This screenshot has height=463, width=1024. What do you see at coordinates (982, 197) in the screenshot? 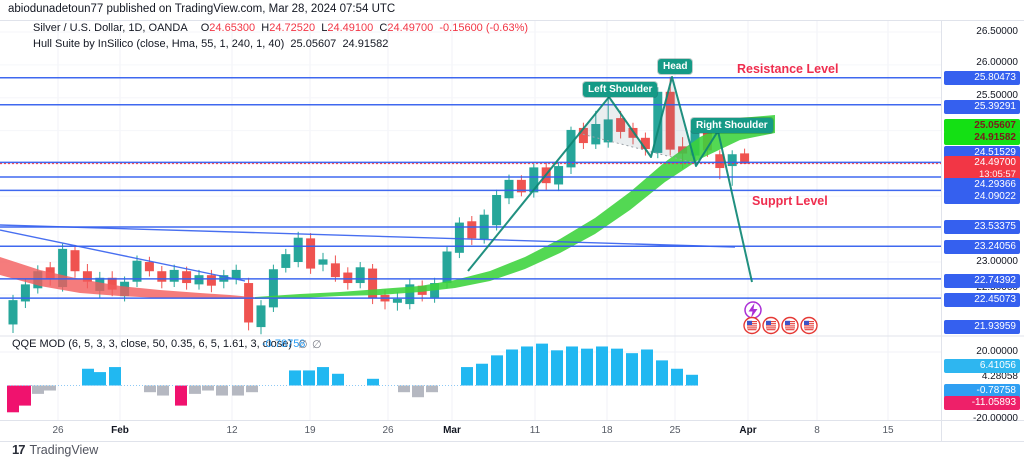
I see `price-level-badge: 24.09022` at bounding box center [982, 197].